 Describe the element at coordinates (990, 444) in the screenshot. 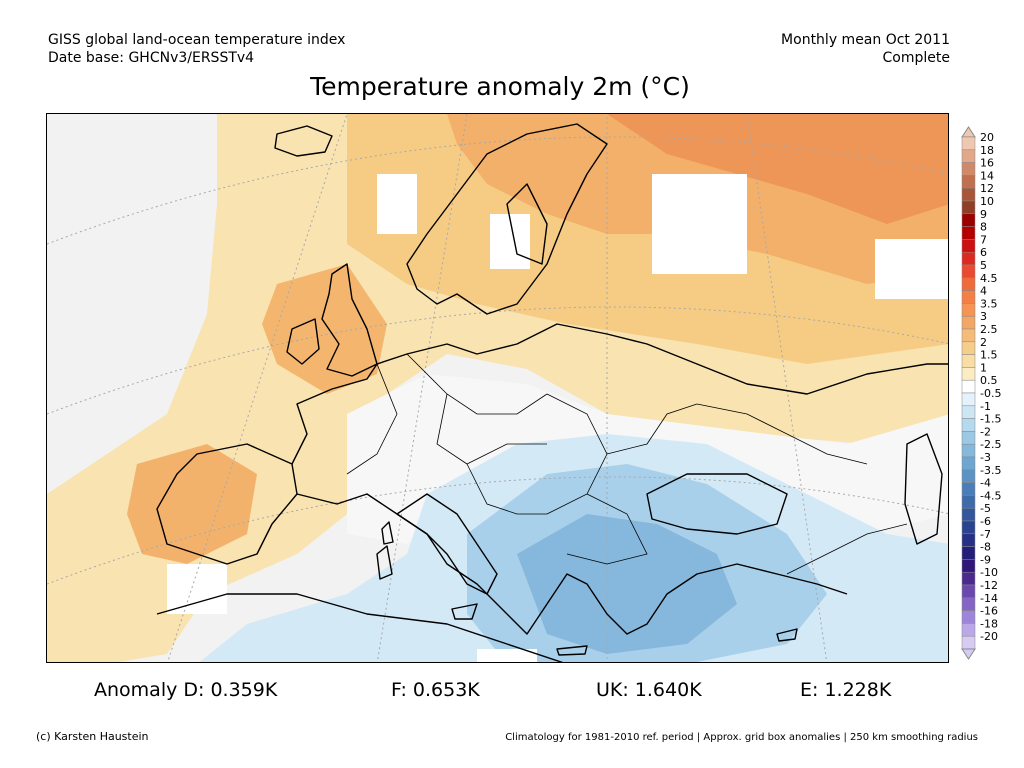

I see `legend-tick-label: -2.5` at that location.